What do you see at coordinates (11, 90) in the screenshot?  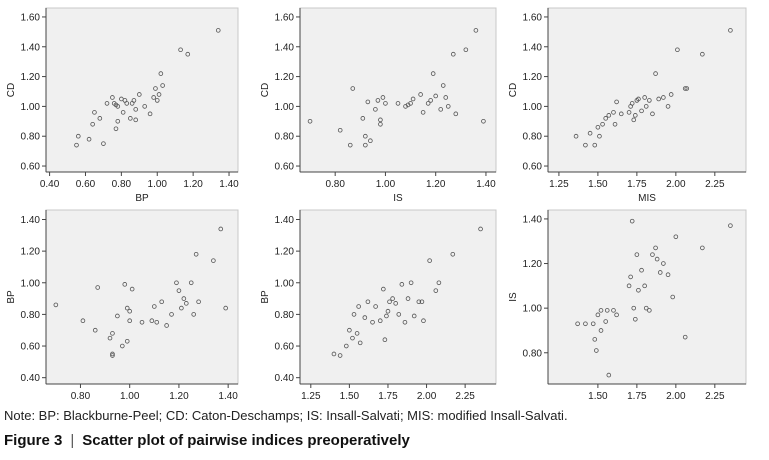 I see `y-axis-title: CD` at bounding box center [11, 90].